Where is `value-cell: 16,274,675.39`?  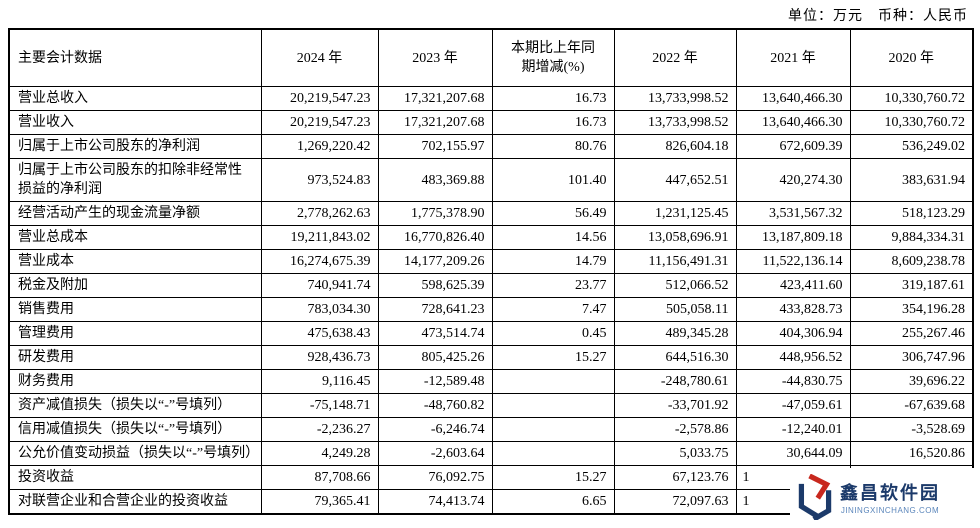 value-cell: 16,274,675.39 is located at coordinates (319, 261).